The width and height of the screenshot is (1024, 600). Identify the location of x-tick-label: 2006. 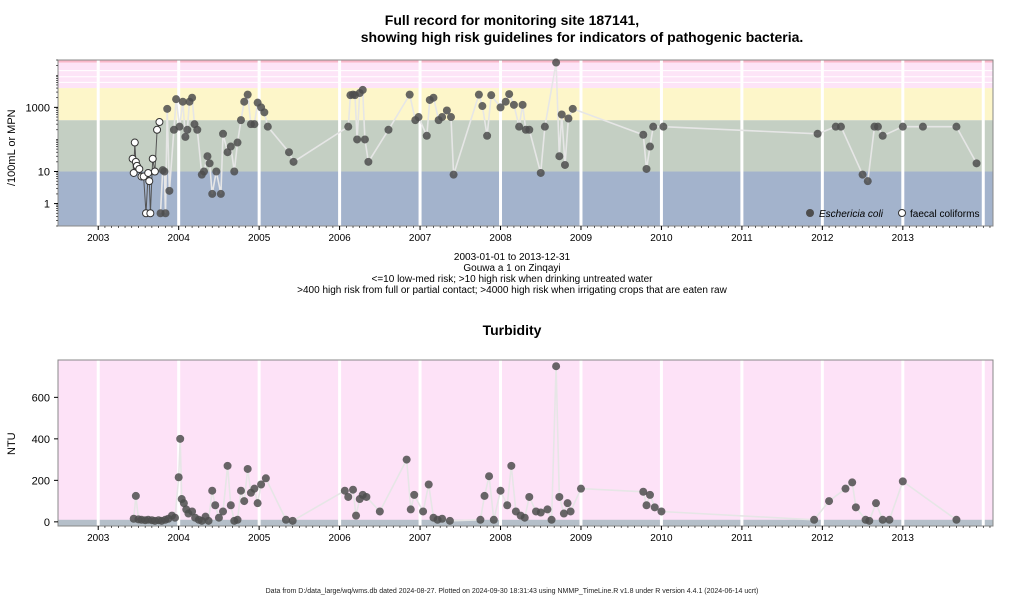
(339, 238).